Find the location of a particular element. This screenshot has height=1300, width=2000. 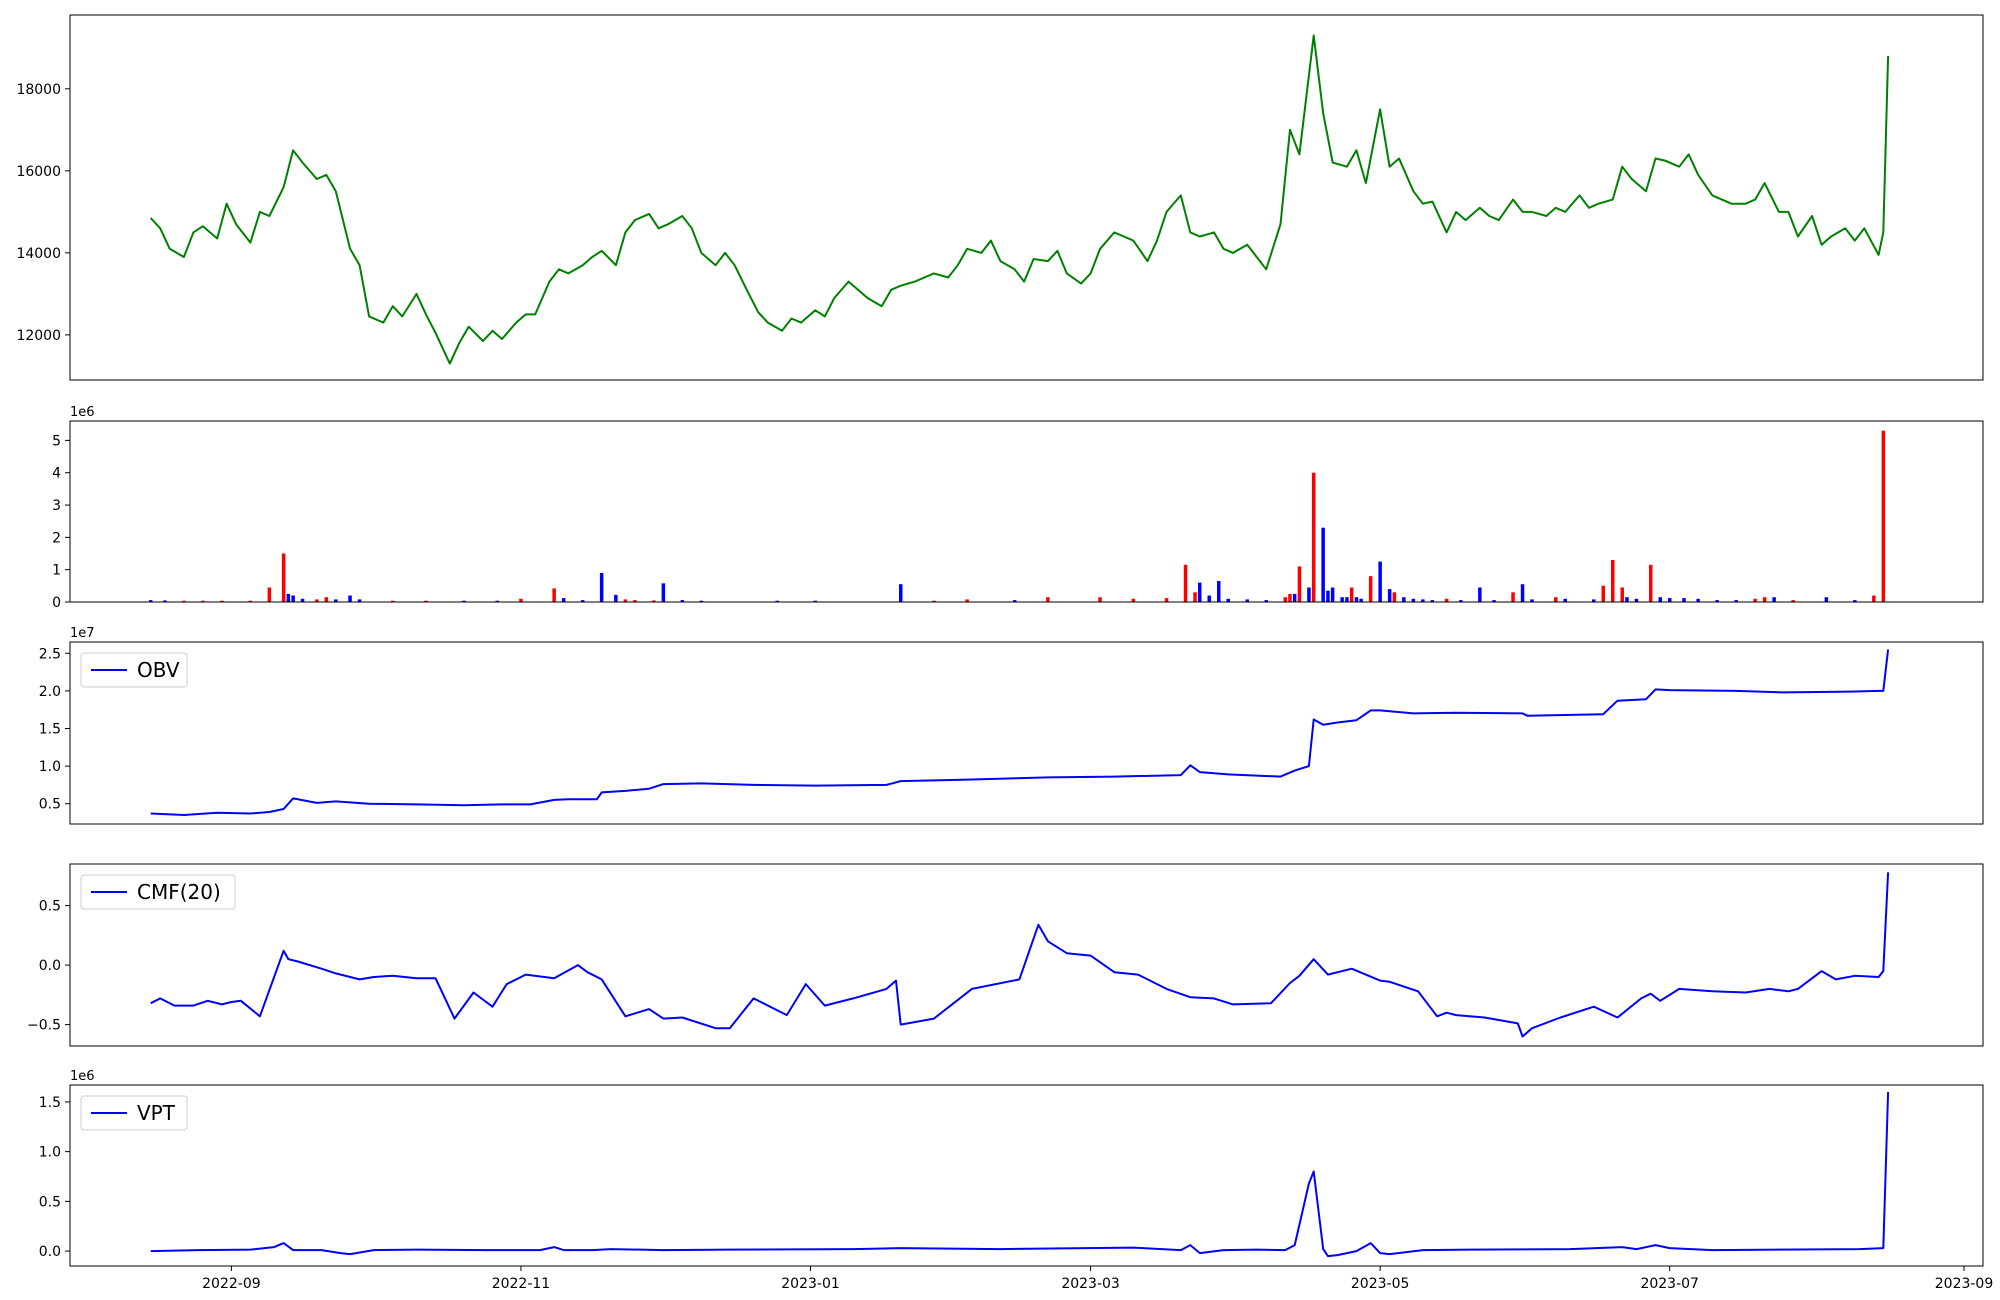

price-y-axis: 12000 14000 16000 18000 is located at coordinates (43, 213).